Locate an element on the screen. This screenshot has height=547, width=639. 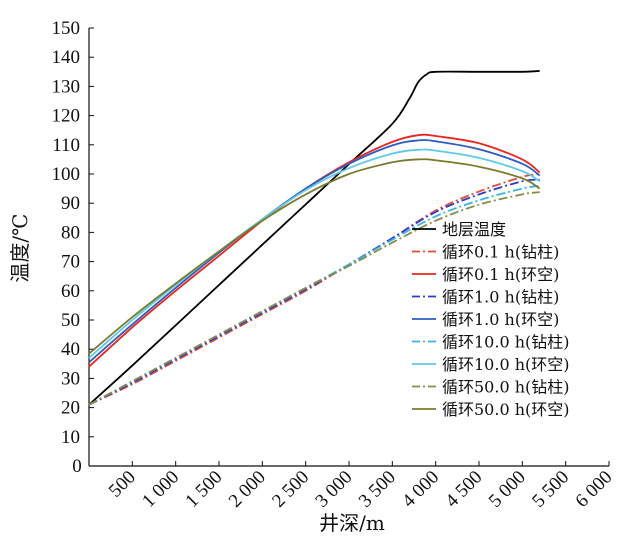
x-tick-label: 3 500 is located at coordinates (377, 489).